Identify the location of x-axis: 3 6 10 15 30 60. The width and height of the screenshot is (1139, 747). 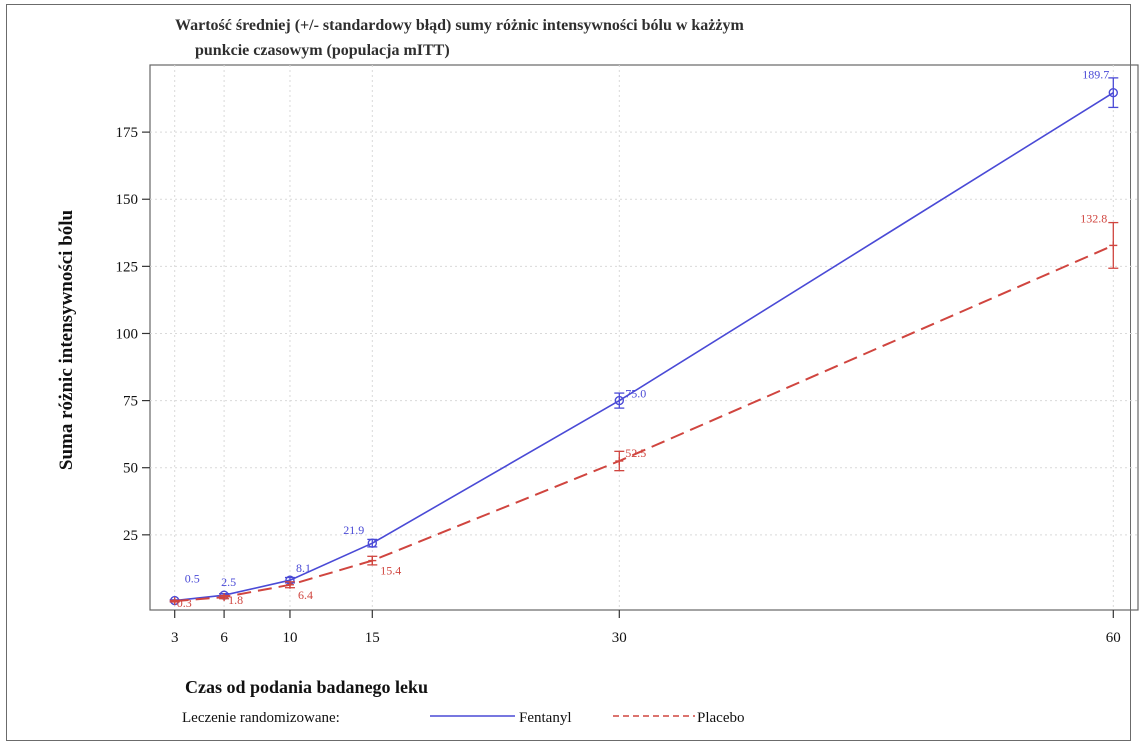
(646, 628).